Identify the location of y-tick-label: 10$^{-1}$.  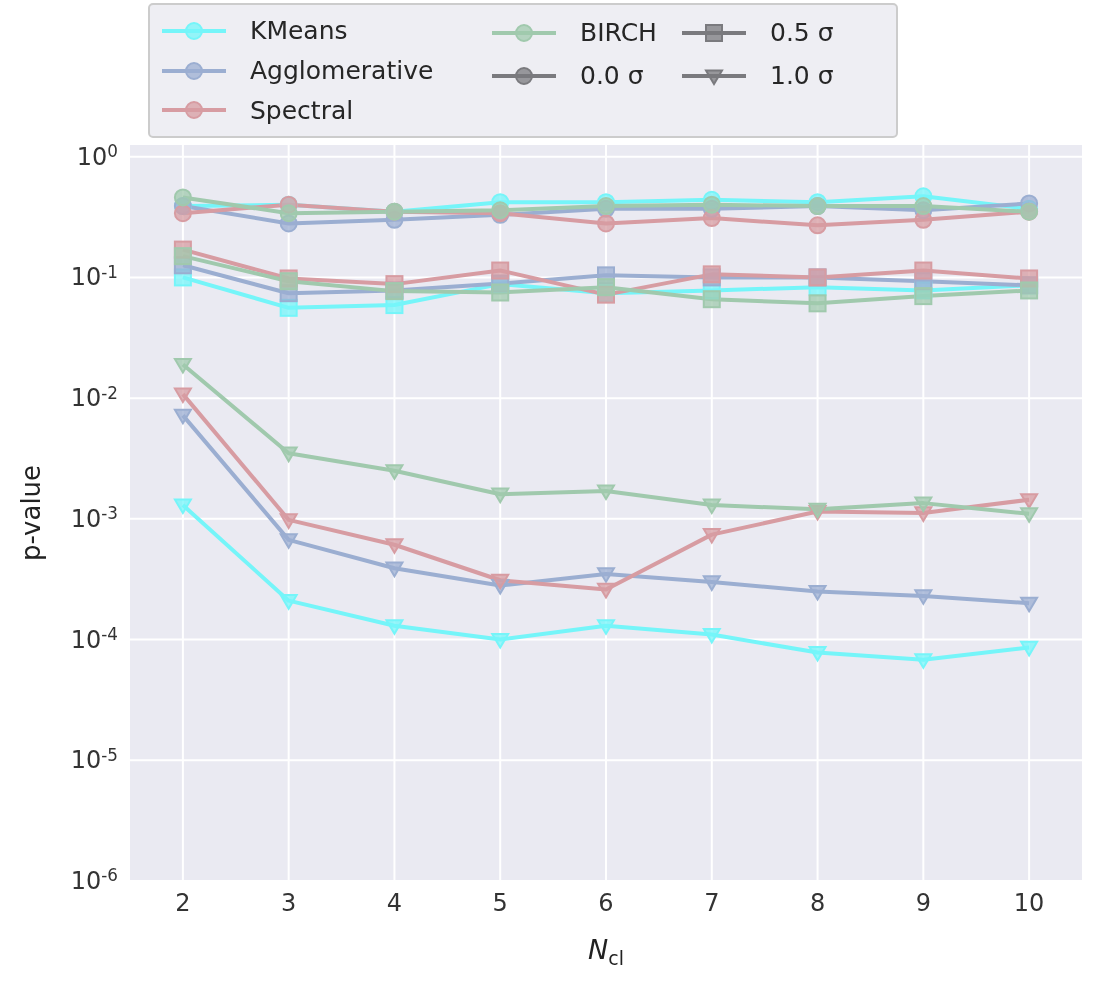
(94, 276).